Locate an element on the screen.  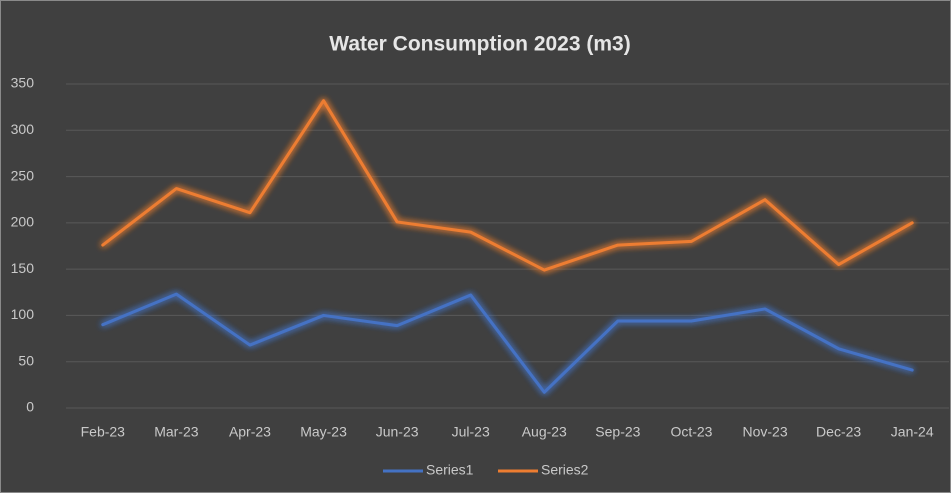
y-tick-label: 50 is located at coordinates (26, 360).